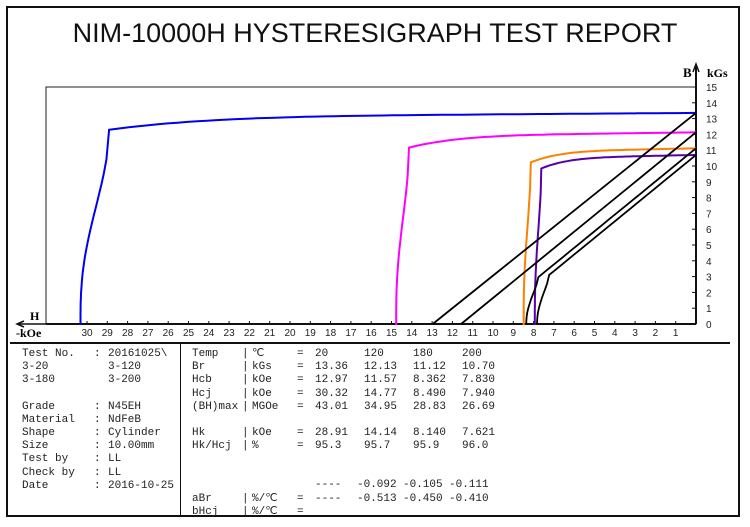  I want to click on x-tick-label: 2, so click(656, 333).